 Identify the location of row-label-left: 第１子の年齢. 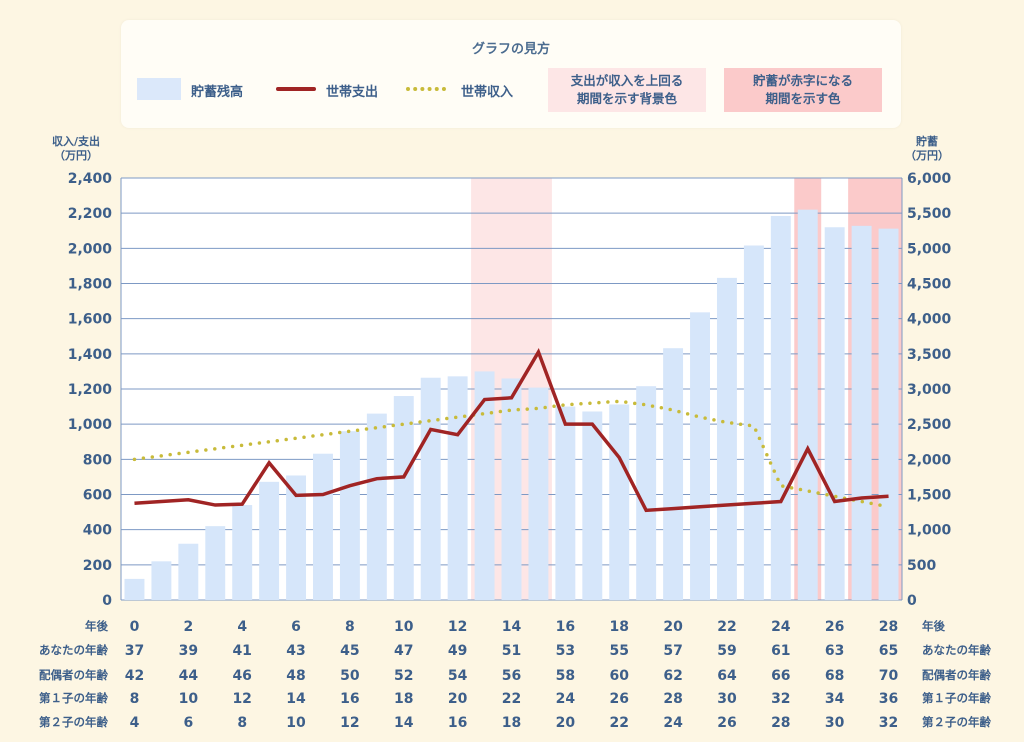
(73, 698).